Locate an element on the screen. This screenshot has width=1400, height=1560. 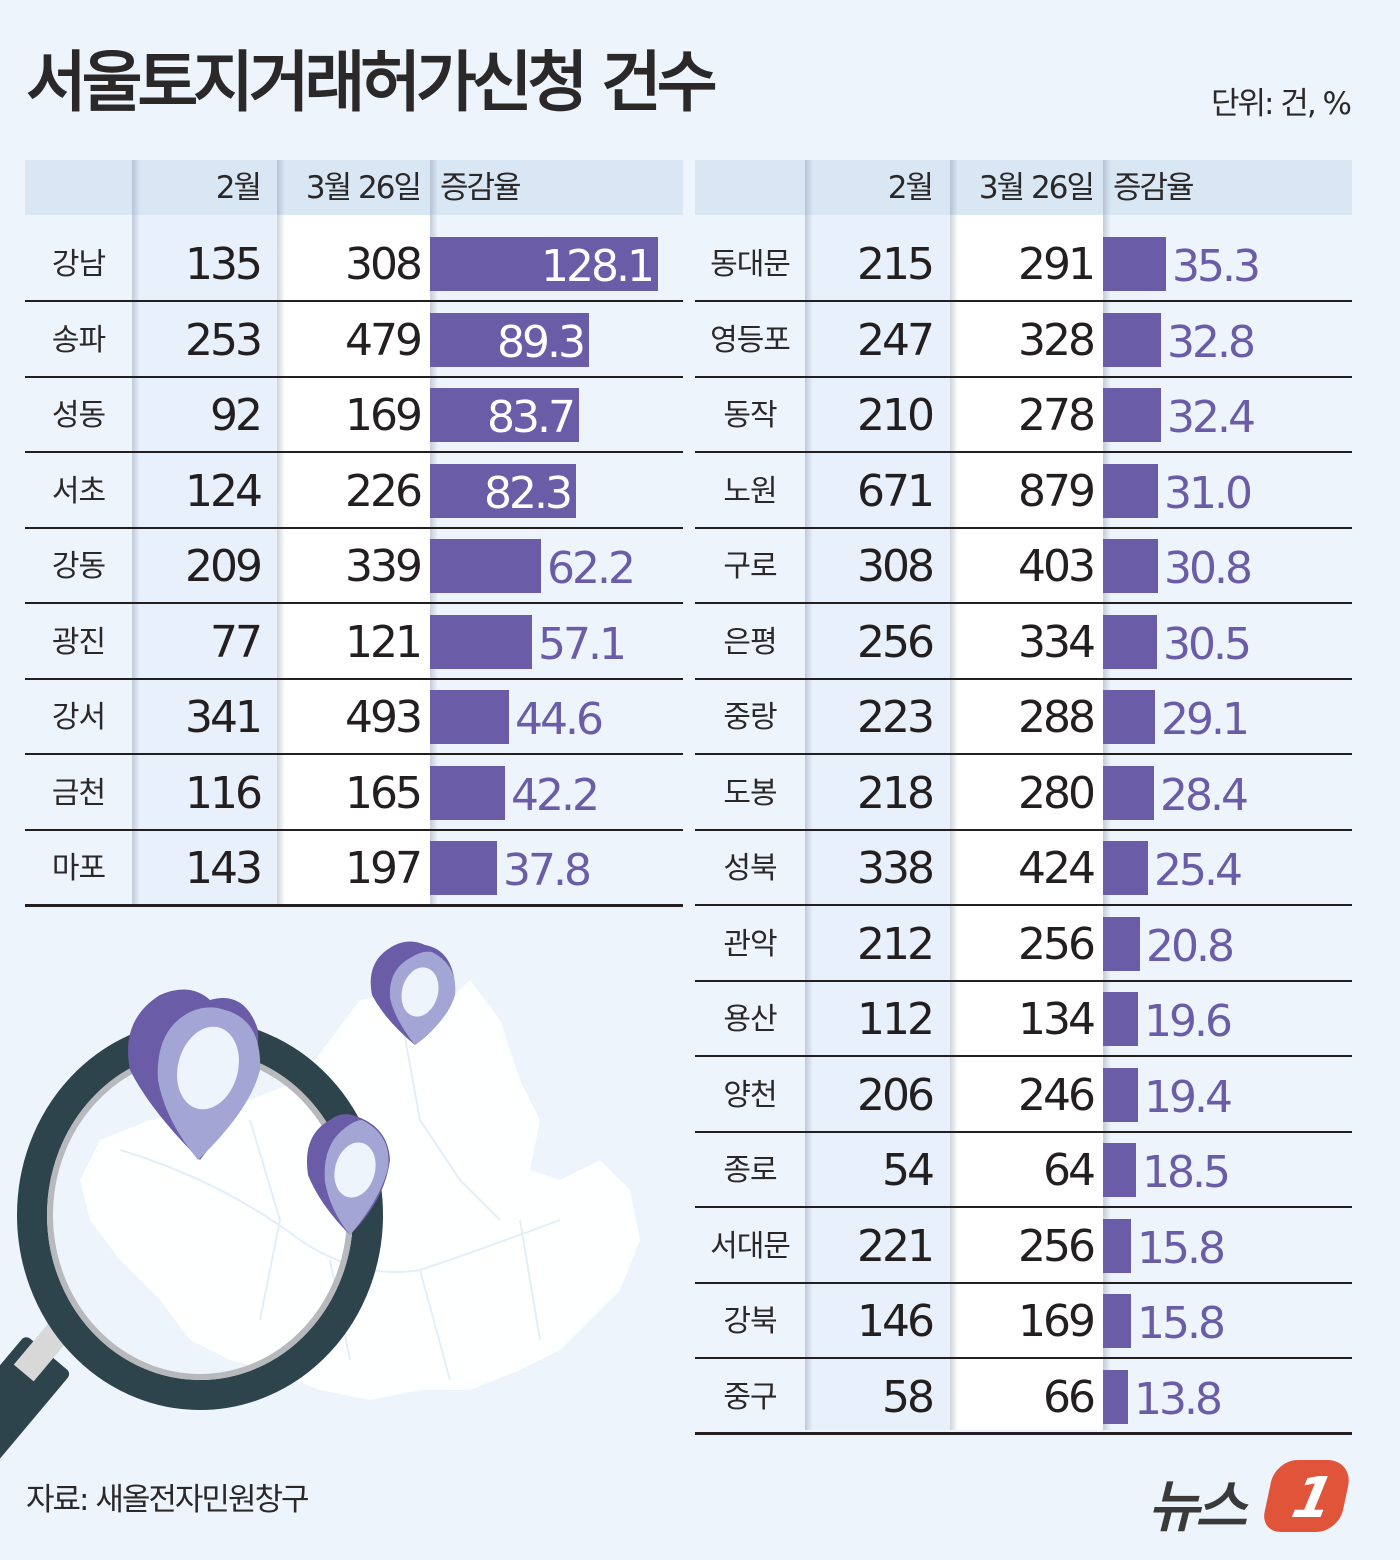
feb-count: 146 is located at coordinates (896, 1321).